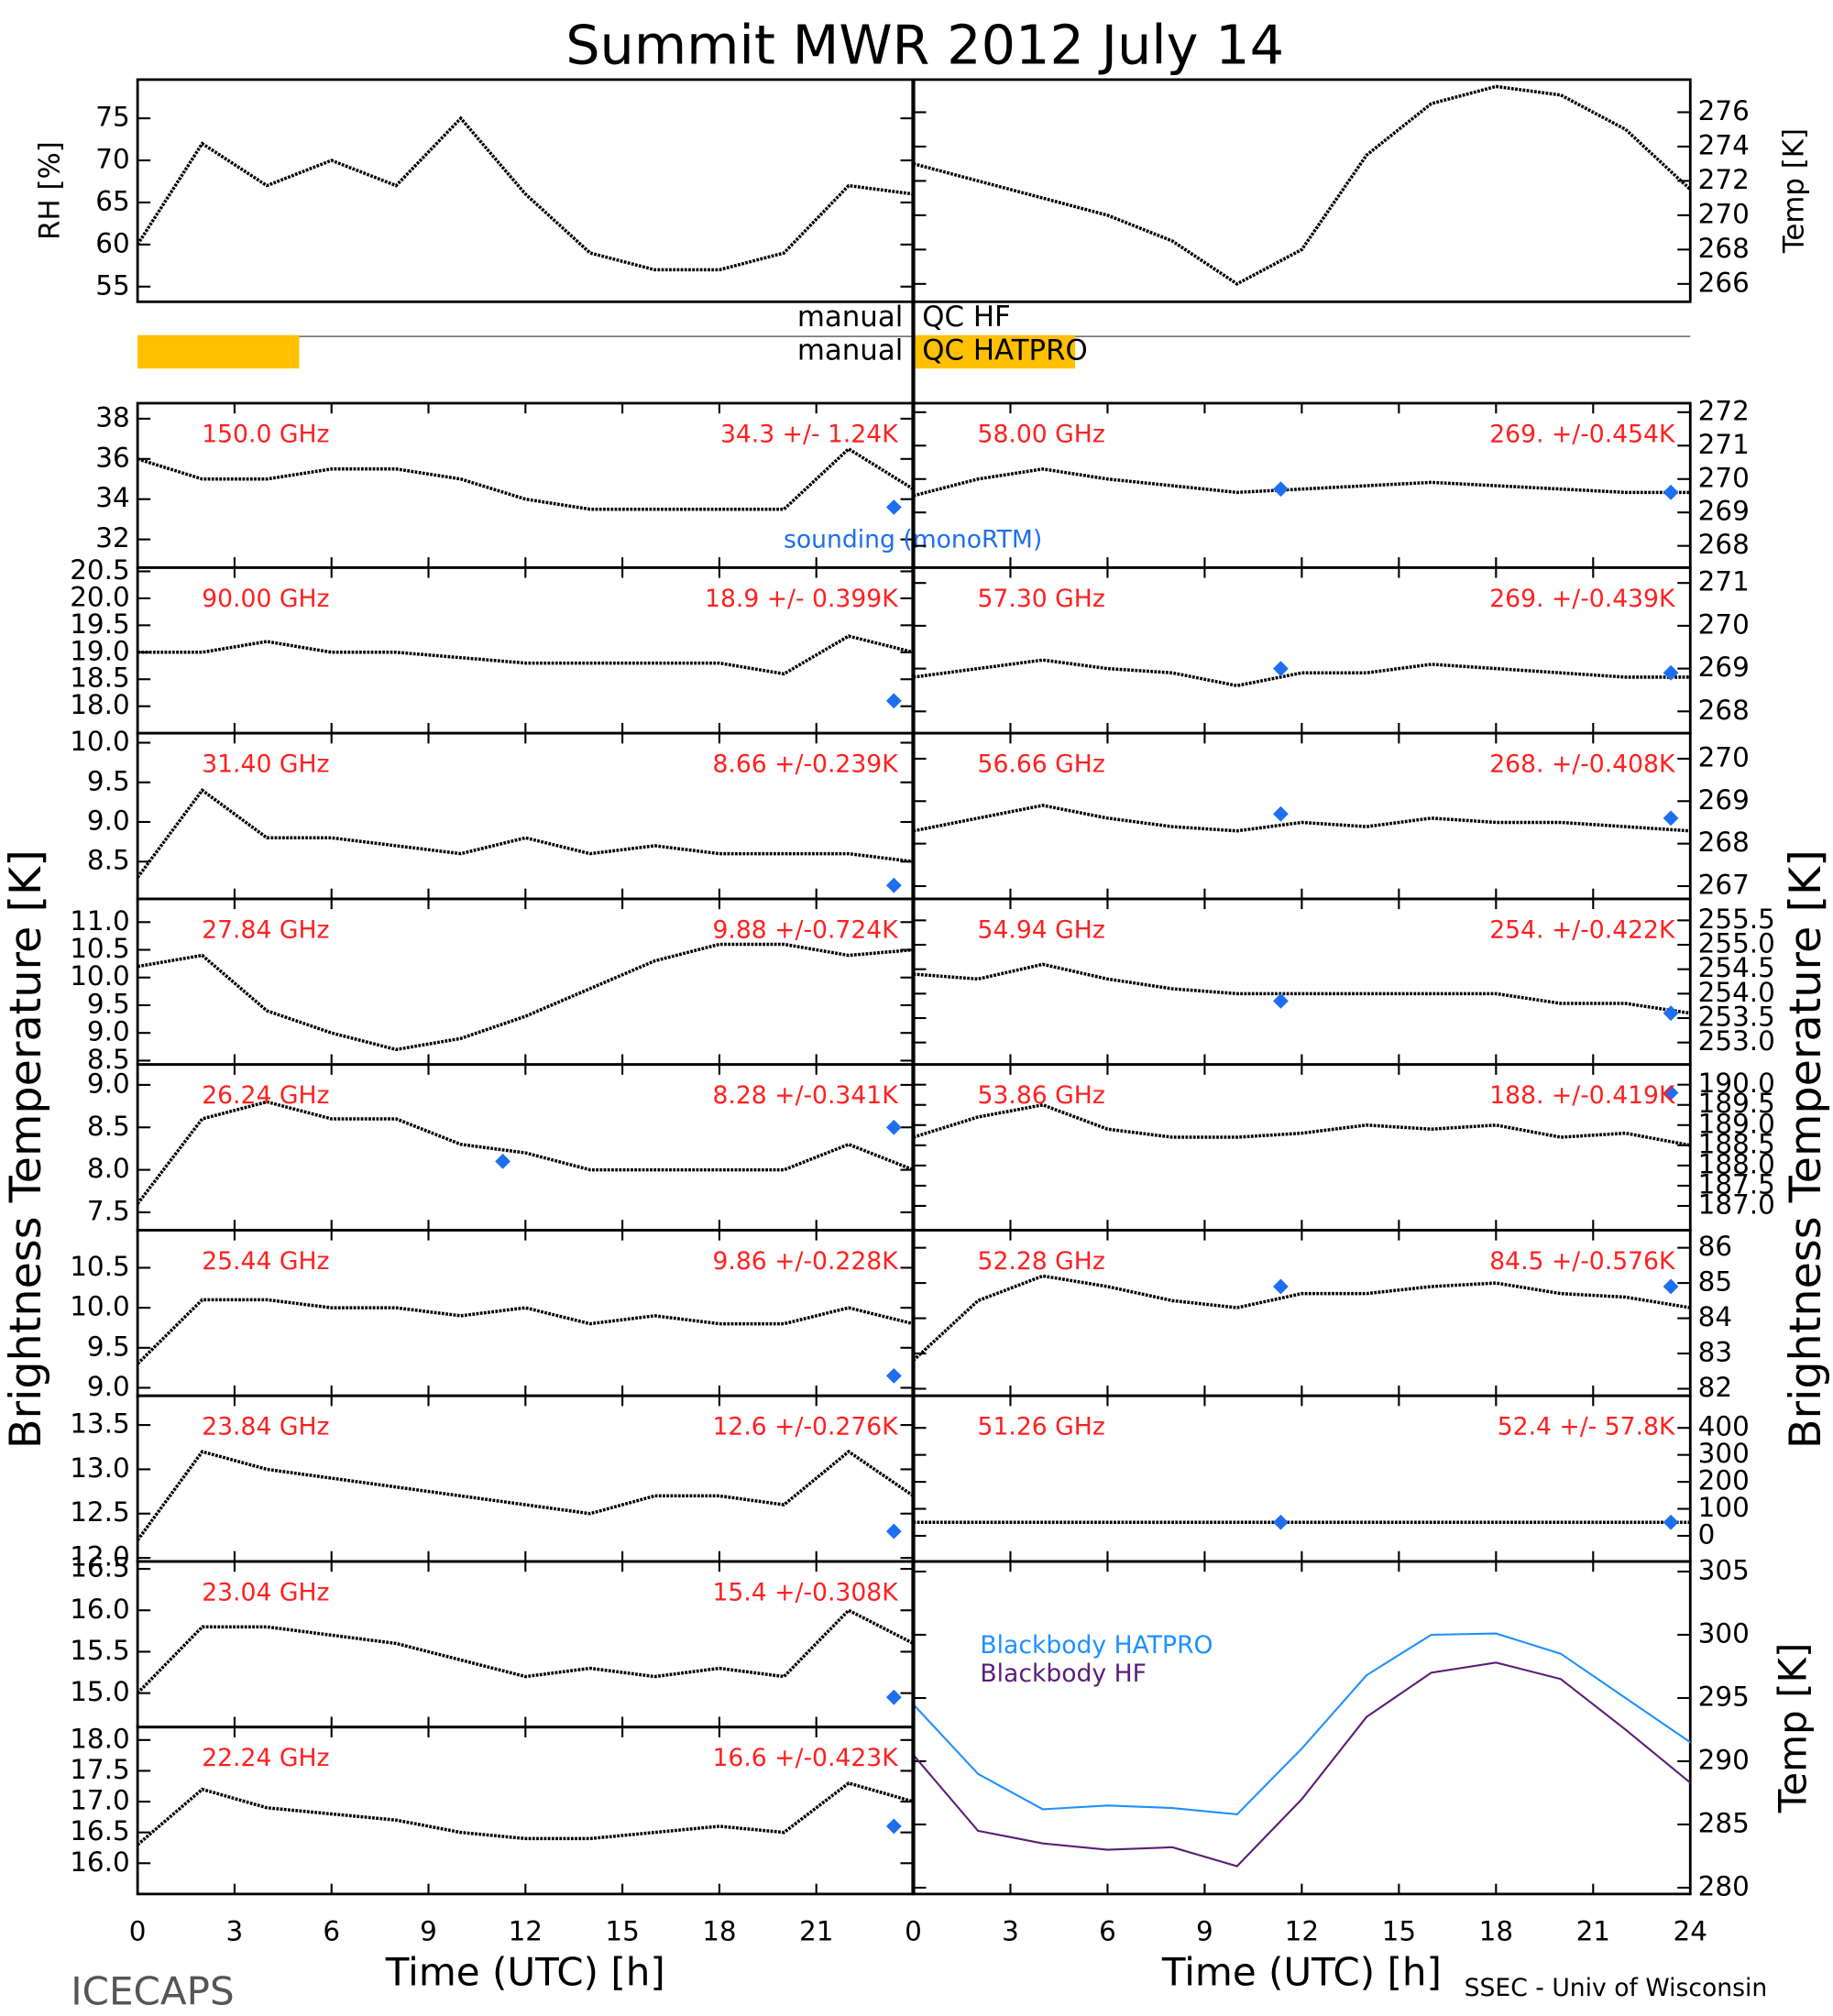  I want to click on y-tick-label: 20.0, so click(99, 596).